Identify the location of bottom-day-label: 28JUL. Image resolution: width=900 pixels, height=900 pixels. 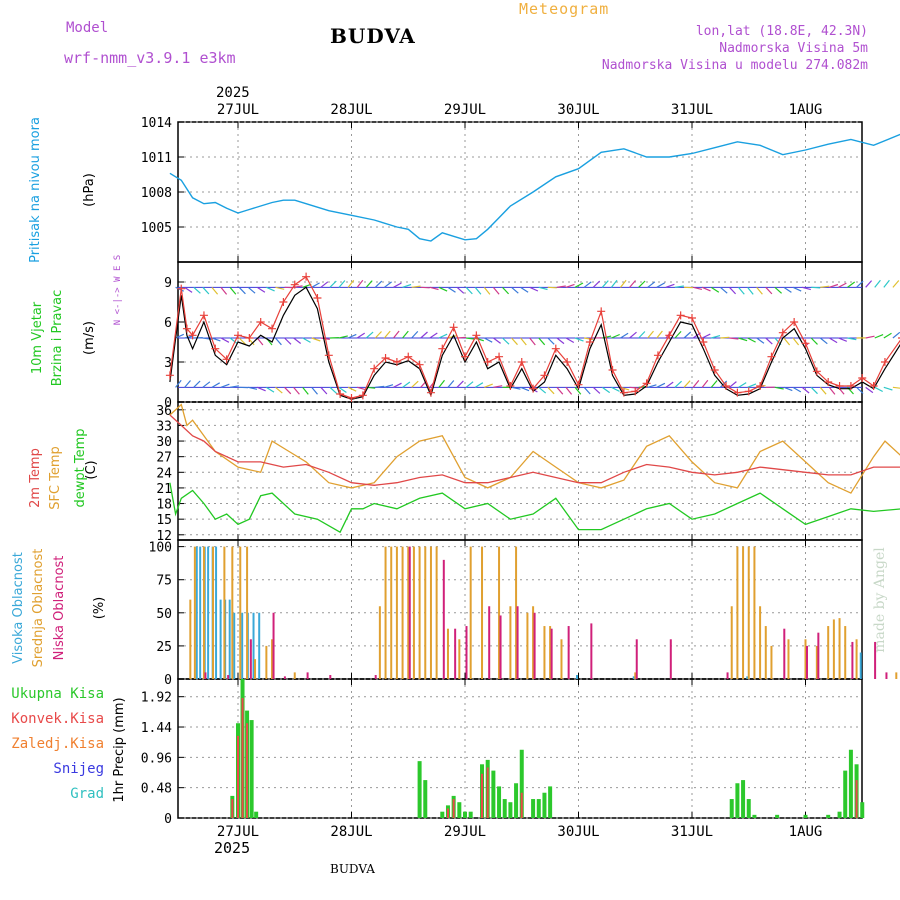
(351, 832).